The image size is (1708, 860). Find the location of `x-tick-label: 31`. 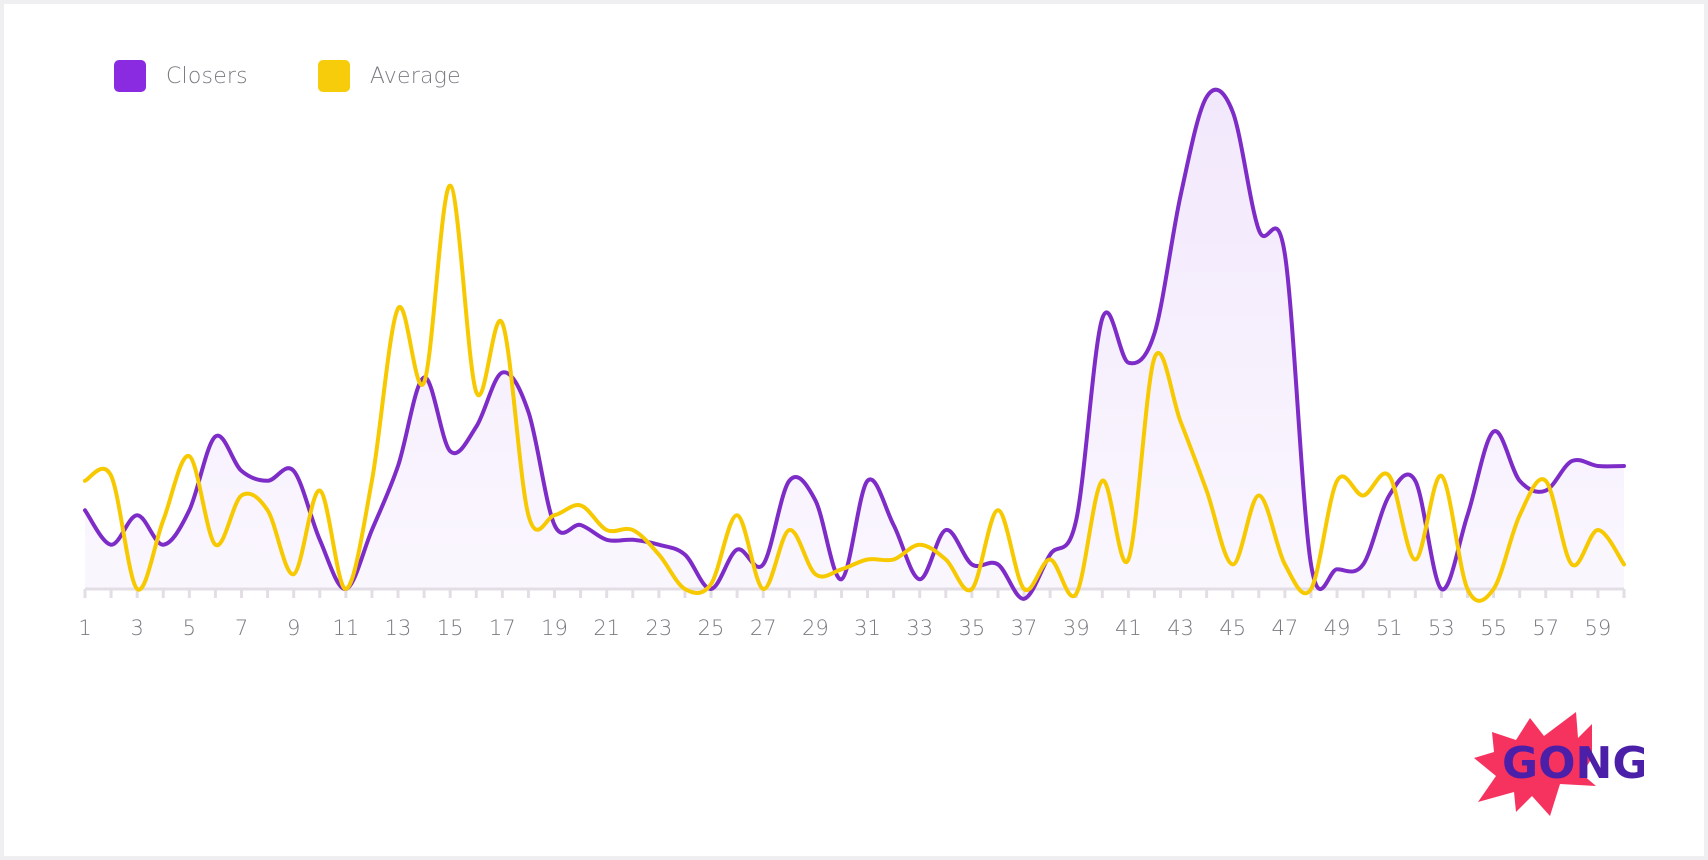

x-tick-label: 31 is located at coordinates (867, 628).